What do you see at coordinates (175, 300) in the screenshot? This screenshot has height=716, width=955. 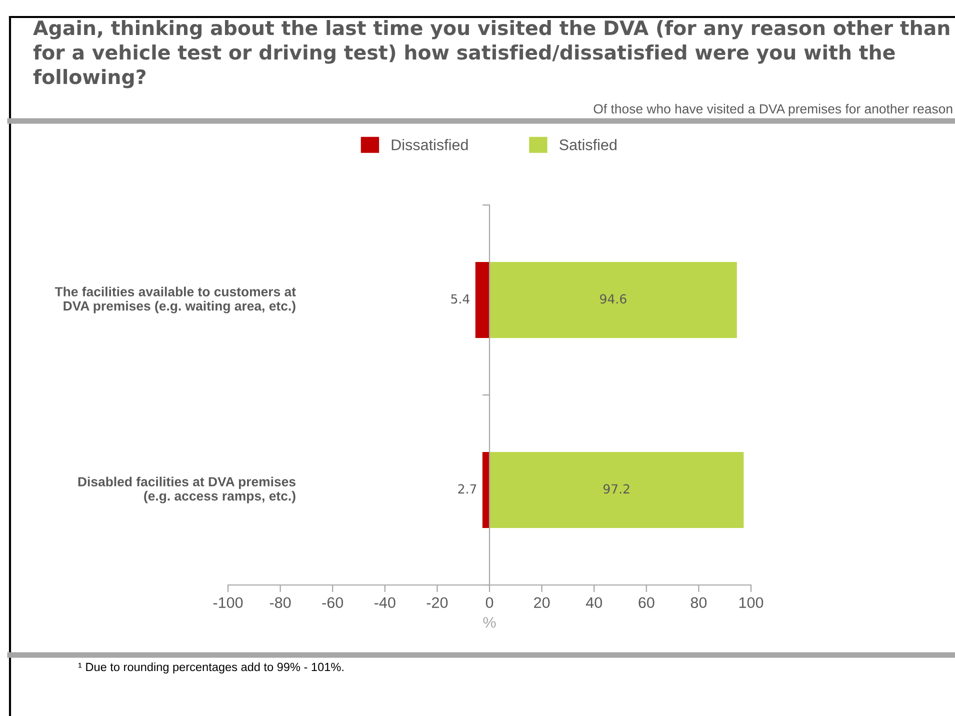 I see `y-tick-label: The facilities available to customers at DVA premises (e.g. waiting area, etc.)` at bounding box center [175, 300].